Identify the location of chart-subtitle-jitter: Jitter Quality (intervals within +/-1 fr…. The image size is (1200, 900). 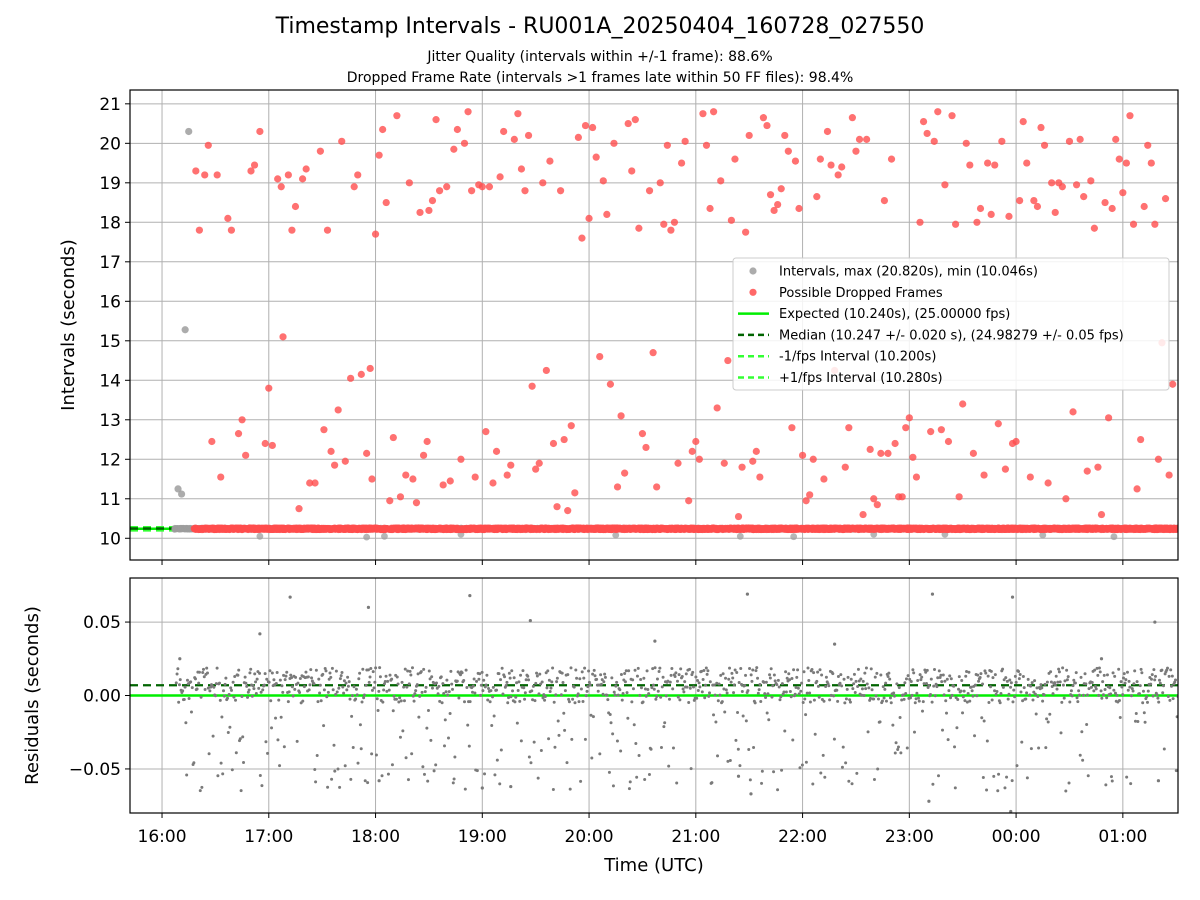
(600, 57).